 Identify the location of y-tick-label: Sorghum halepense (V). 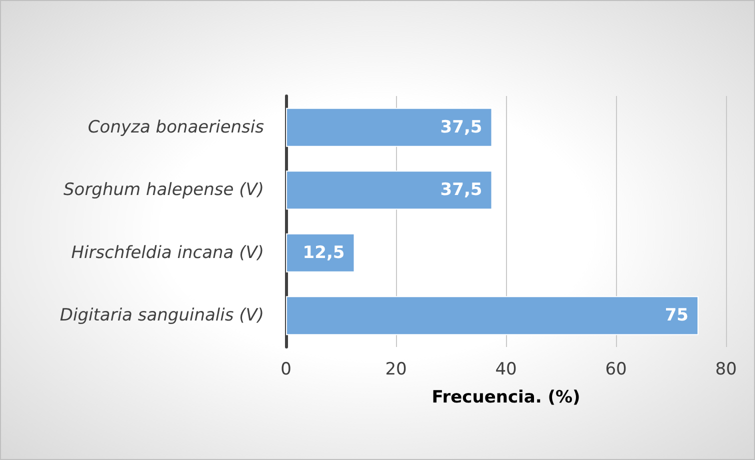
(164, 190).